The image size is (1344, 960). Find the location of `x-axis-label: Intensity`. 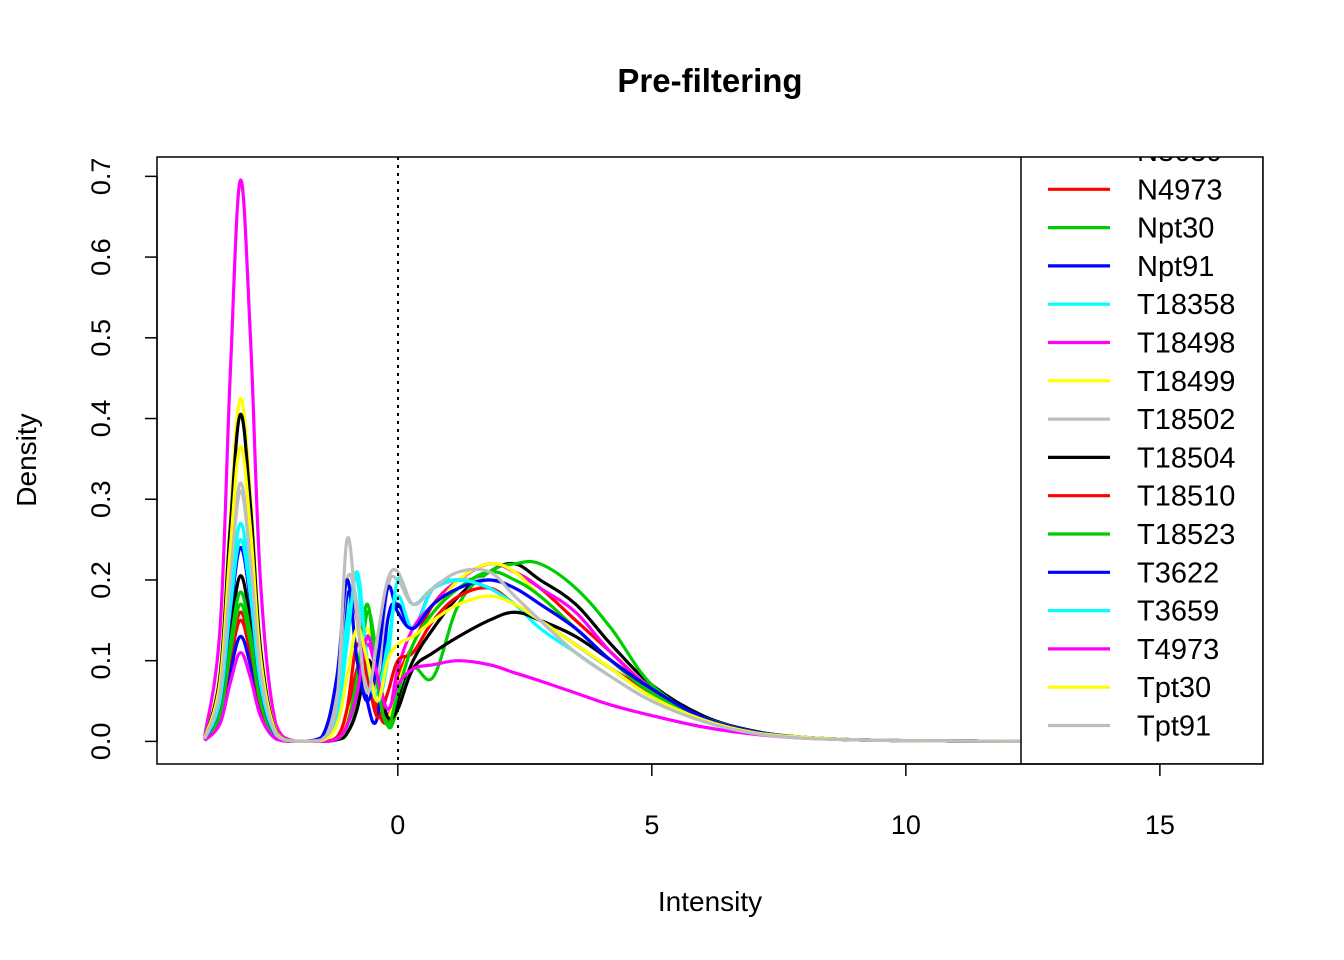

x-axis-label: Intensity is located at coordinates (710, 901).